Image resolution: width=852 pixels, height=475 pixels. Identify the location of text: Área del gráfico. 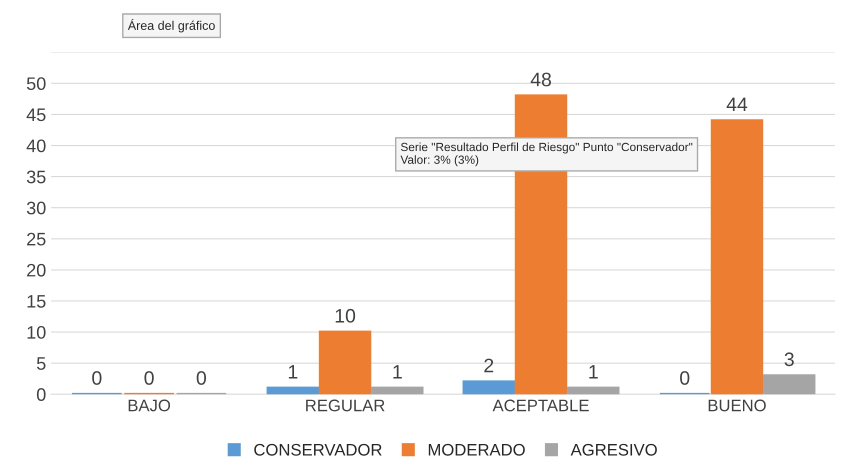
(171, 25).